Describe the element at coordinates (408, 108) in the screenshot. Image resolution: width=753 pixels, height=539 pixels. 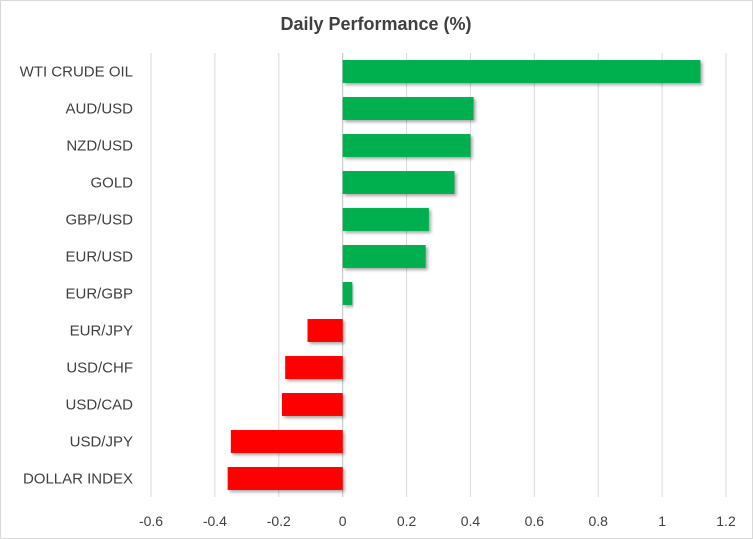
I see `bar-aud-usd` at that location.